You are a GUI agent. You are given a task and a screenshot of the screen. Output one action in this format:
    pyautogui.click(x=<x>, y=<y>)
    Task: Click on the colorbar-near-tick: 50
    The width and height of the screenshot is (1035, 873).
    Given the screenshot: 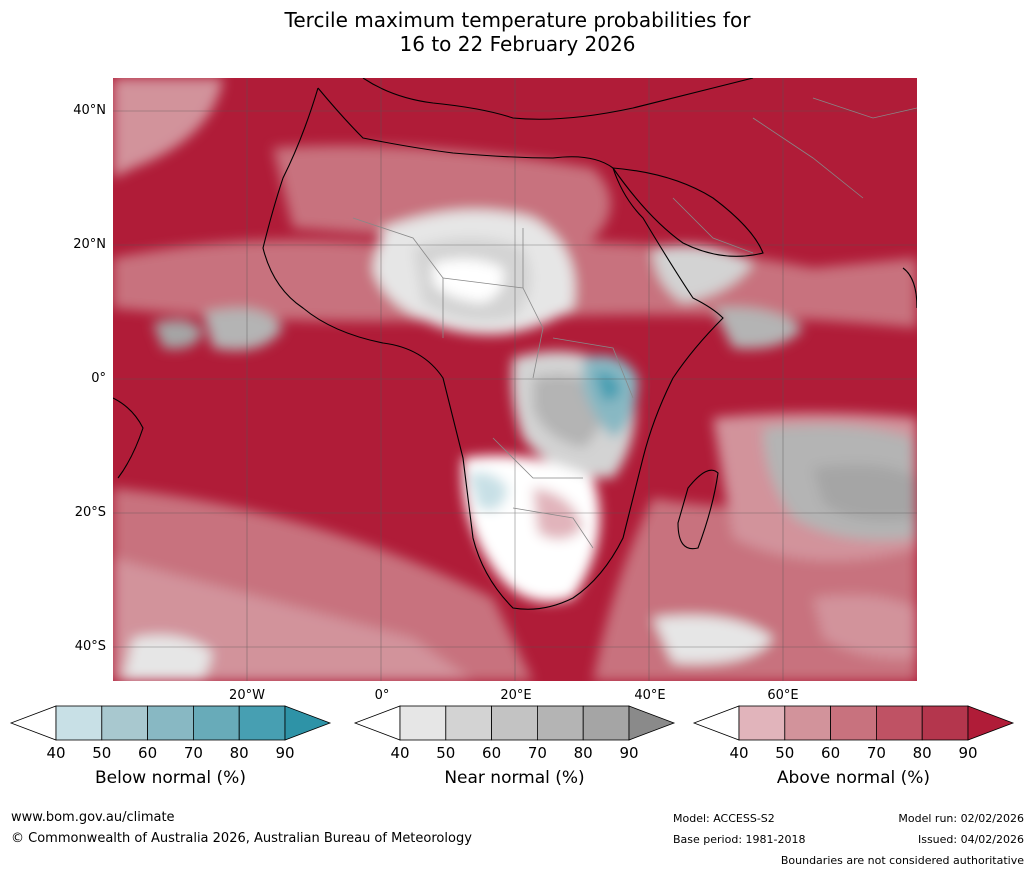 What is the action you would take?
    pyautogui.click(x=446, y=753)
    